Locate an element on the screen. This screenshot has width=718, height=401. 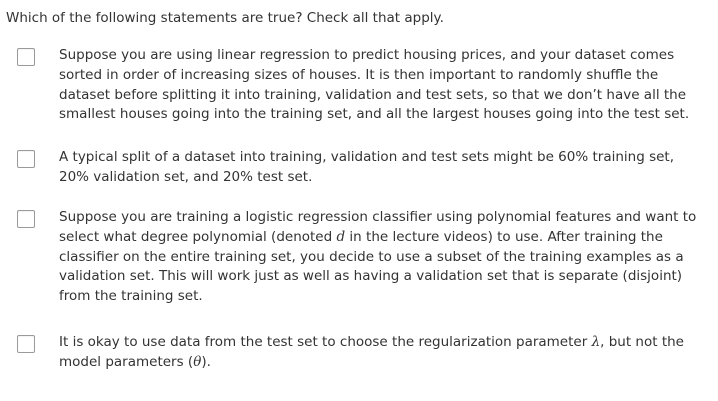
option-3-math-d: d is located at coordinates (341, 236).